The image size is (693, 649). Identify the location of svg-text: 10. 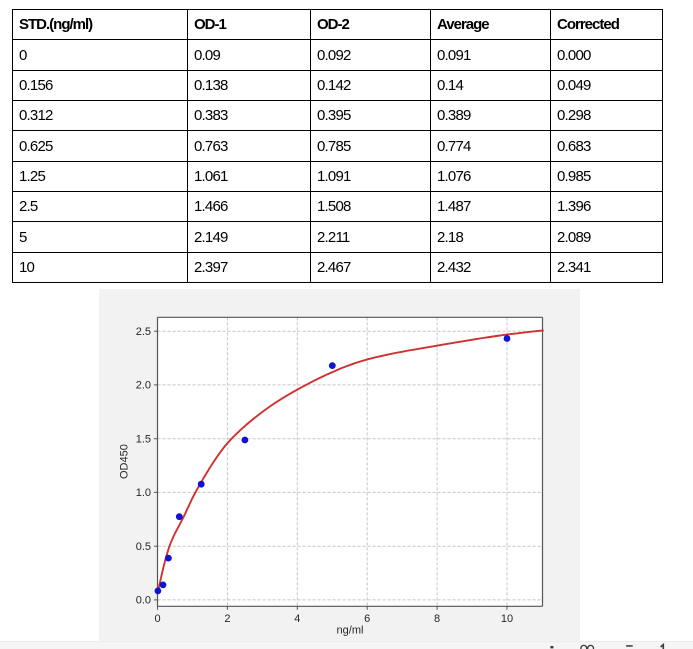
(507, 619).